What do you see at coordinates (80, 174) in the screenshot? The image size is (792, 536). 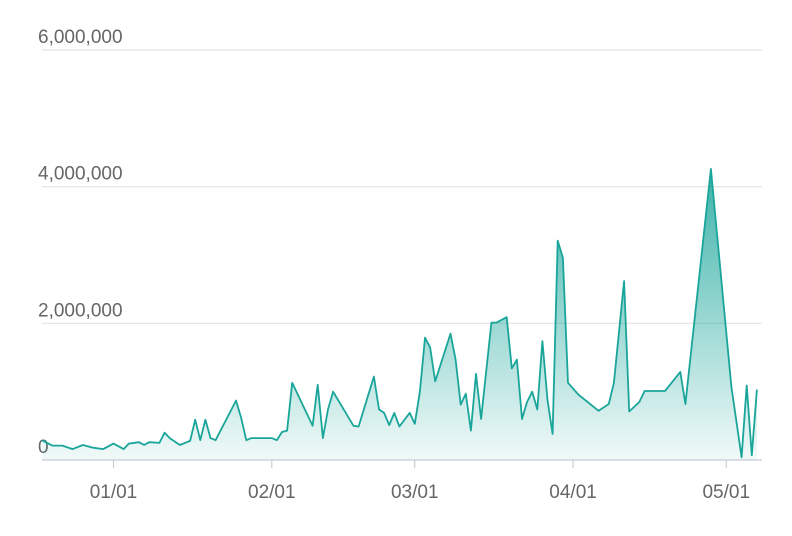 I see `y-tick-label: 4,000,000` at bounding box center [80, 174].